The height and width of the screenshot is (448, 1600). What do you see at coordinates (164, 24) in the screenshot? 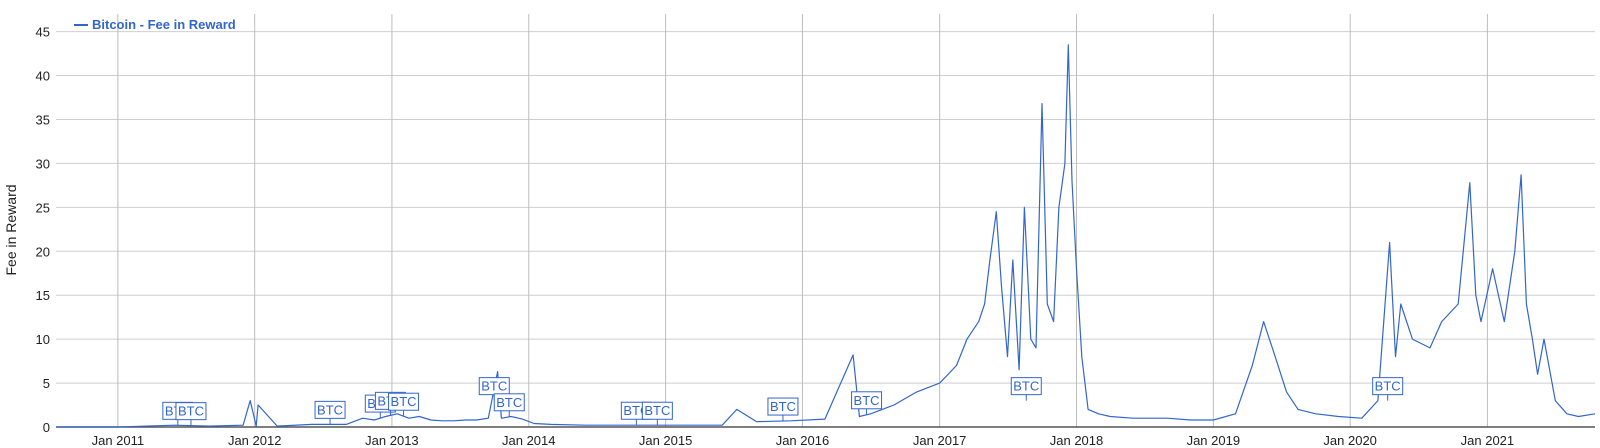
I see `legend-label: Bitcoin - Fee in Reward` at bounding box center [164, 24].